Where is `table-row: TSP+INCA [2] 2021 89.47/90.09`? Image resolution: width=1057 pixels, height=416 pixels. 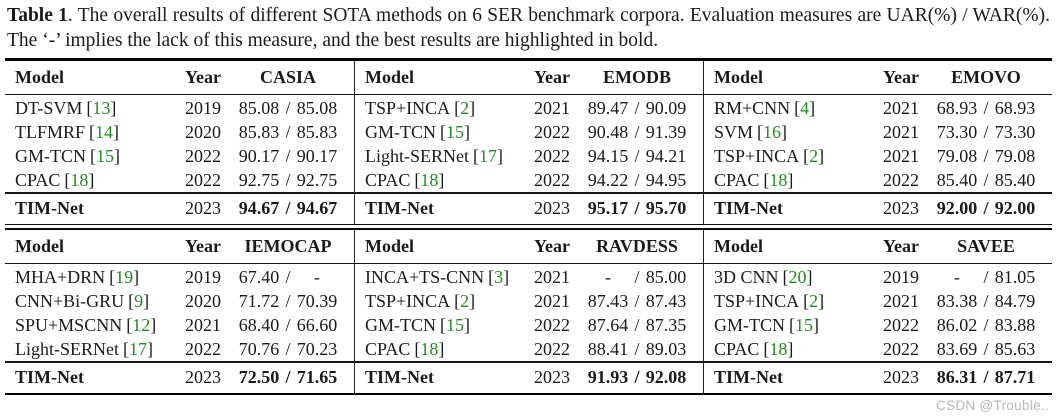
table-row: TSP+INCA [2] 2021 89.47/90.09 is located at coordinates (529, 108).